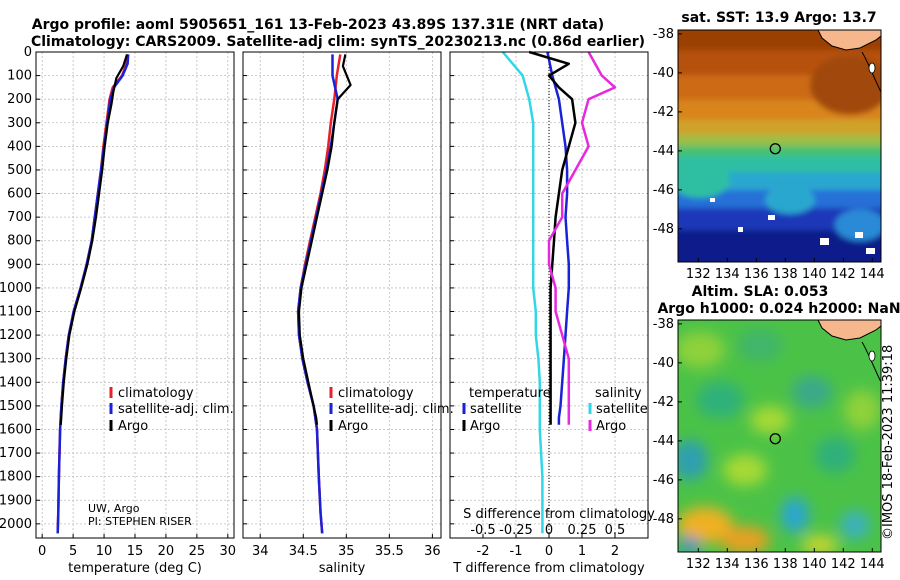  What do you see at coordinates (558, 238) in the screenshot?
I see `series-line-t-satellite` at bounding box center [558, 238].